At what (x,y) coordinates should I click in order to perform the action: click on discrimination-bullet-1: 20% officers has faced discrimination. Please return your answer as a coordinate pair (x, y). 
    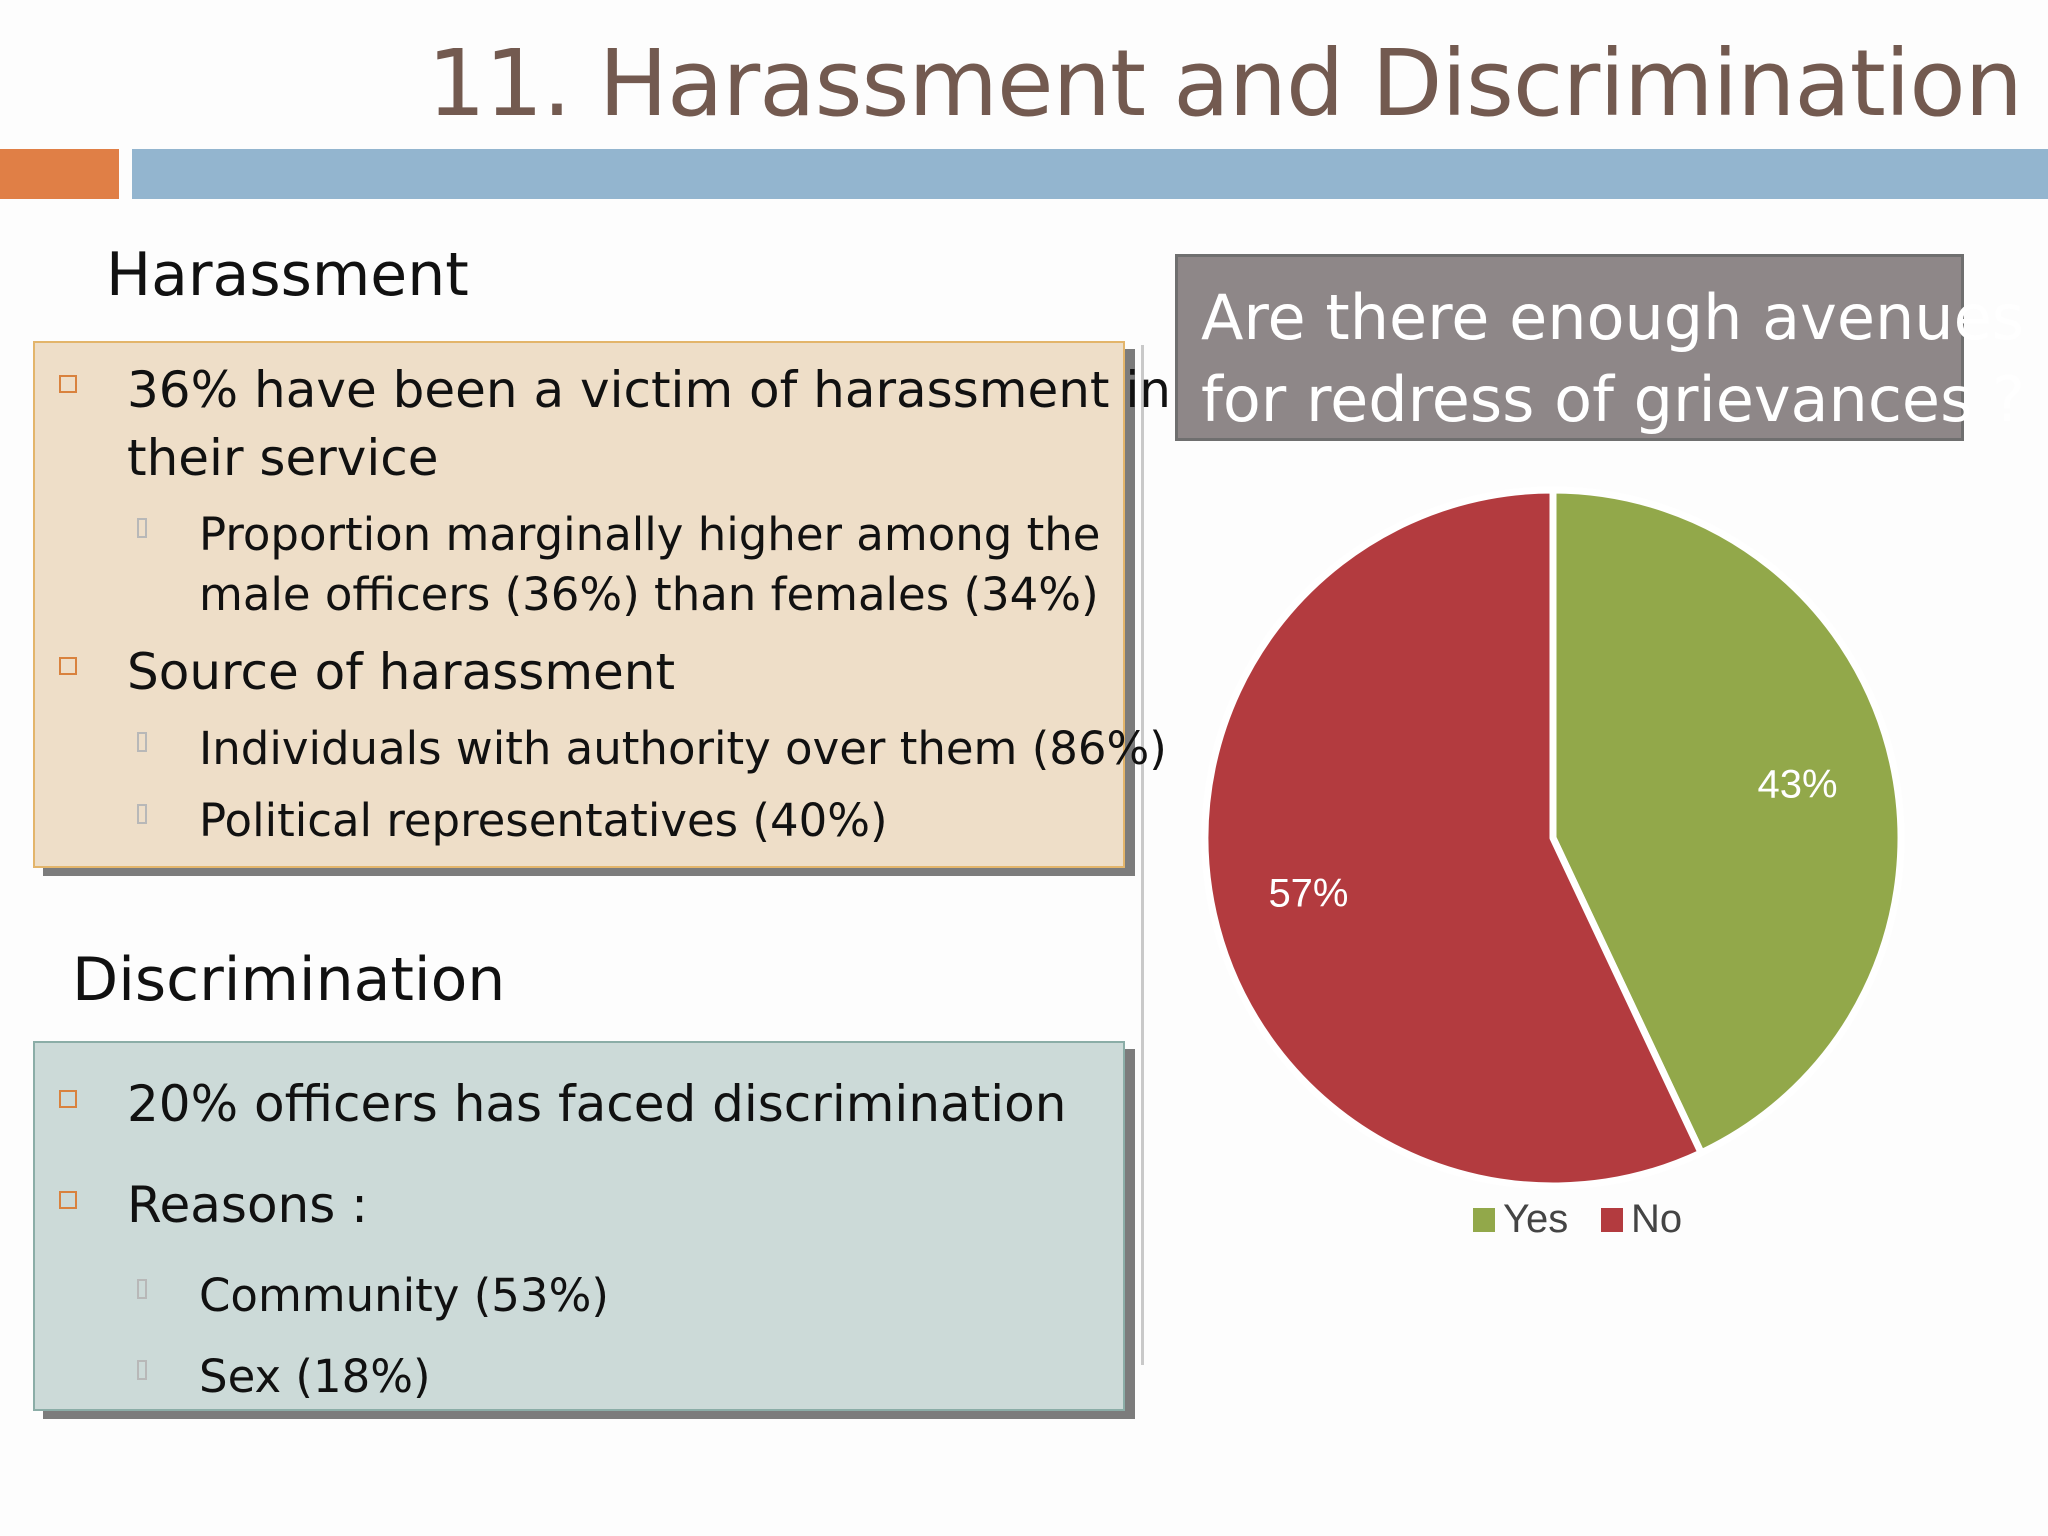
    Looking at the image, I should click on (597, 1104).